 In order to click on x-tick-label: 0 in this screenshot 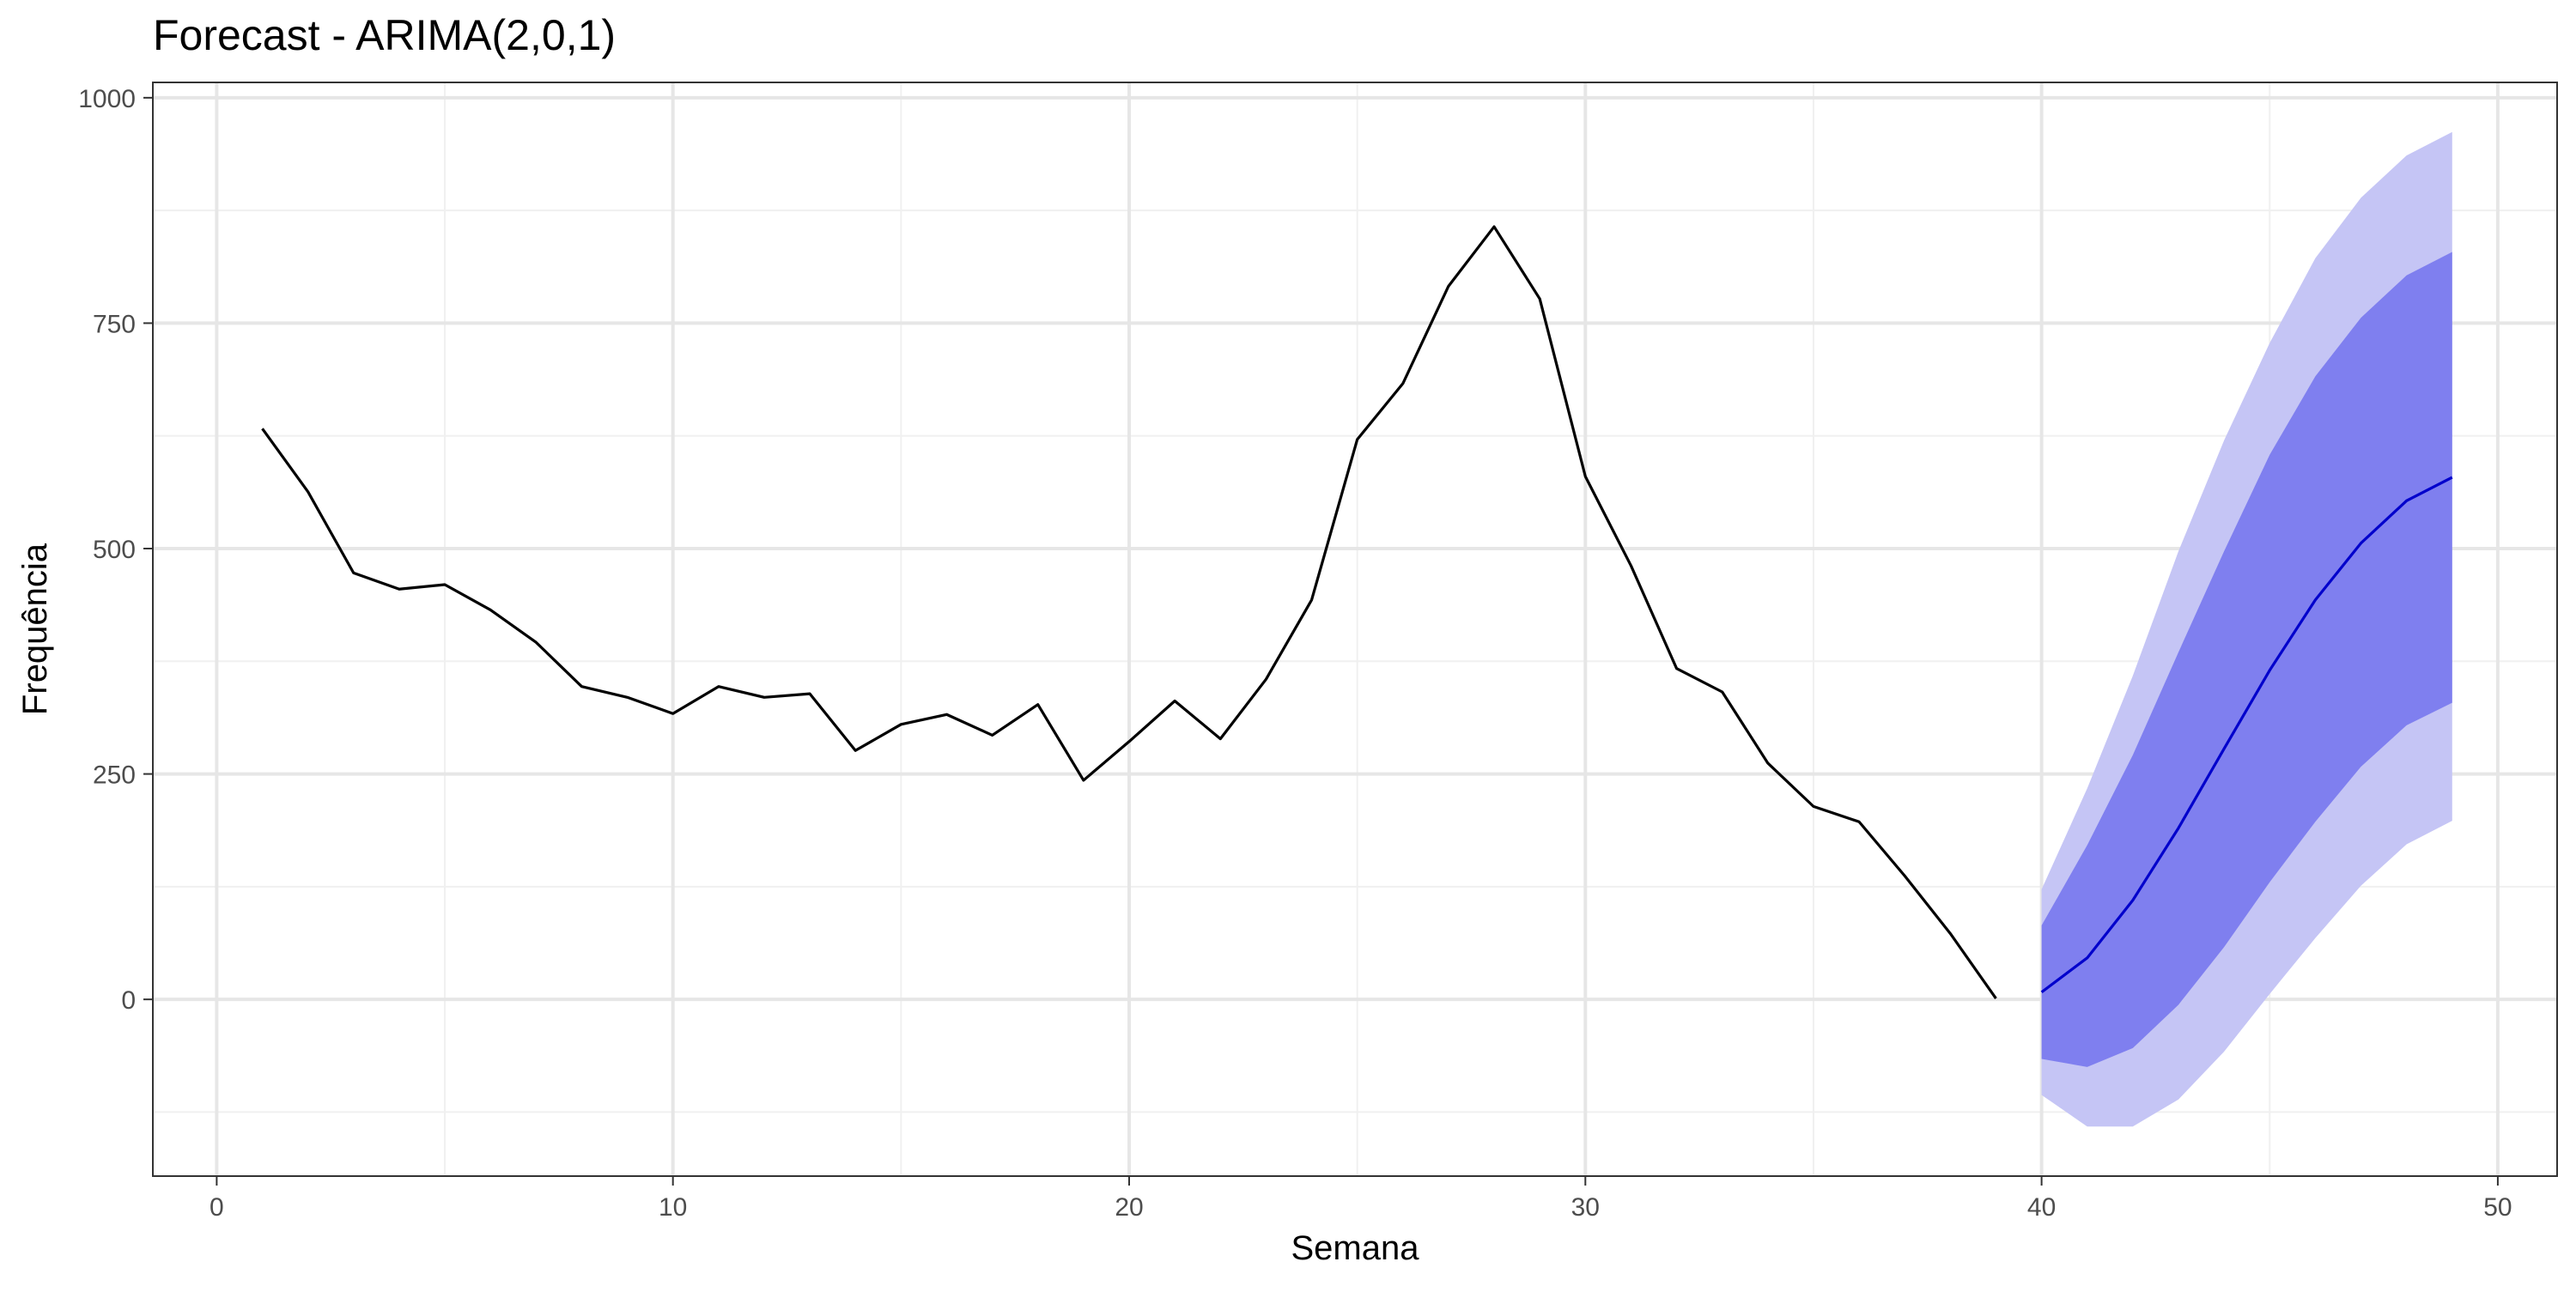, I will do `click(217, 1207)`.